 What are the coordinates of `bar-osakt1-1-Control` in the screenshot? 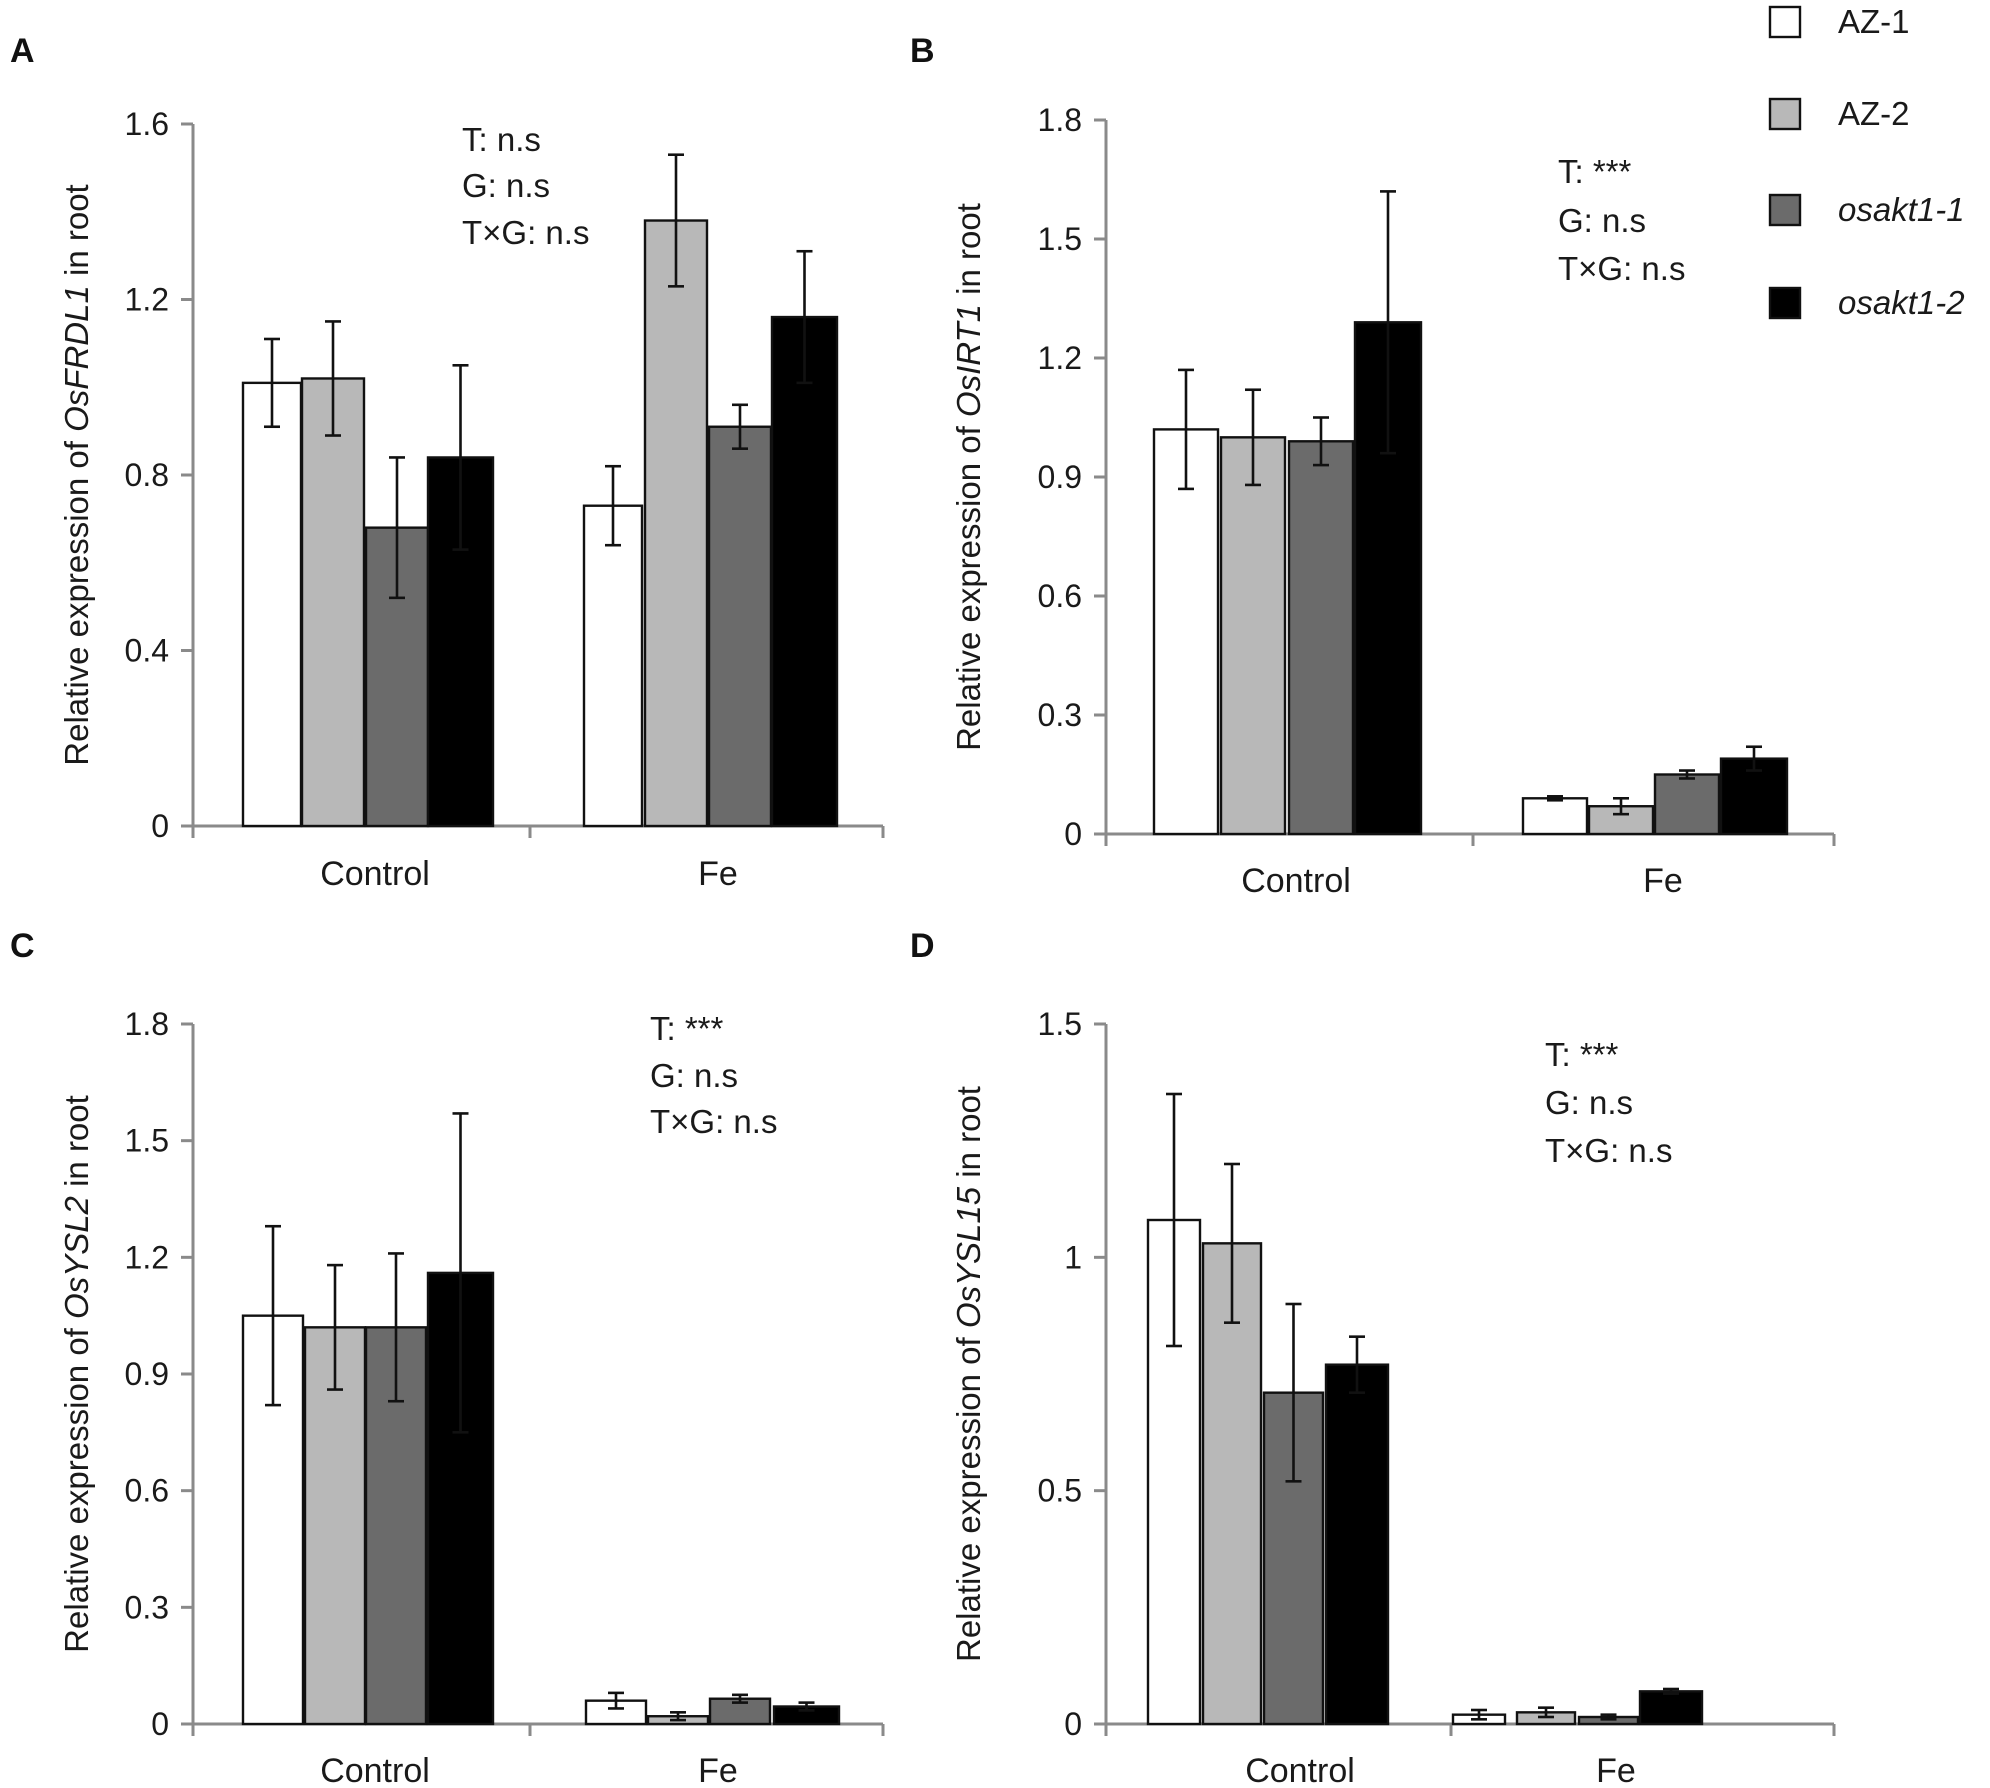 It's located at (1321, 638).